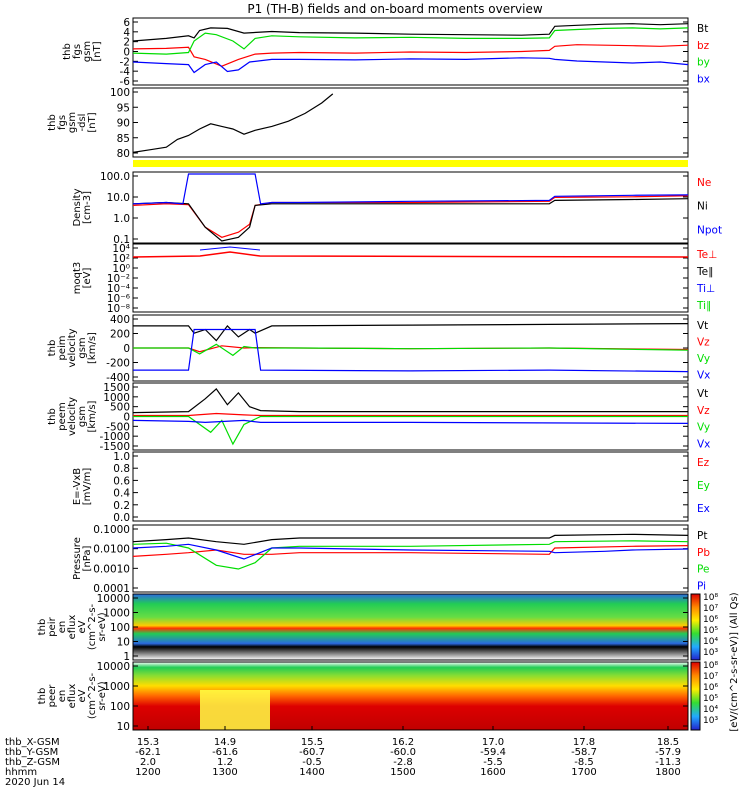 This screenshot has width=750, height=800. What do you see at coordinates (703, 509) in the screenshot?
I see `legend-Ex: Ex` at bounding box center [703, 509].